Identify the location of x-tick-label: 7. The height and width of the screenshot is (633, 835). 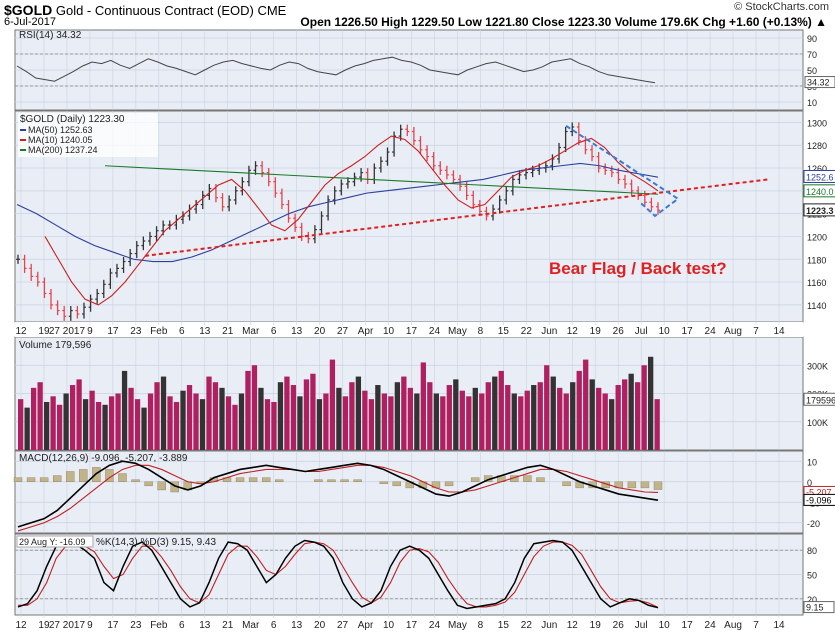
(756, 625).